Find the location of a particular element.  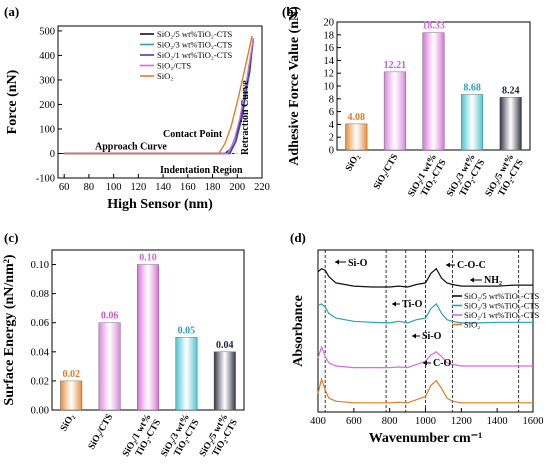

y-tick-label-b-7: 14 is located at coordinates (329, 61).